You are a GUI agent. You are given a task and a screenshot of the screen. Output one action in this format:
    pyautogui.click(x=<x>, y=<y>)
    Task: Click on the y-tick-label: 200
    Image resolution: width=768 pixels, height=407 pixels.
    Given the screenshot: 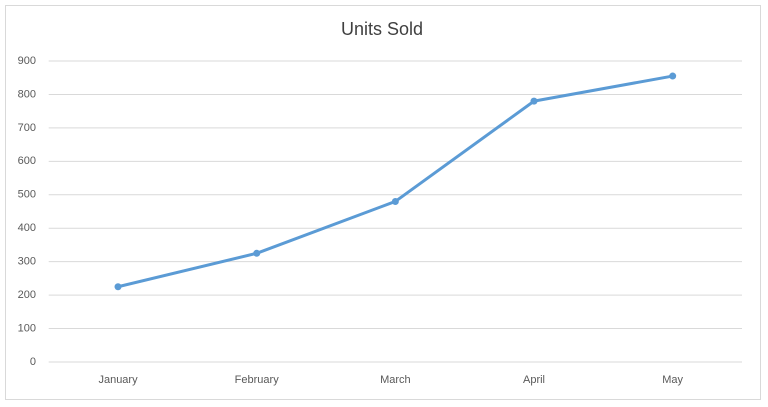 What is the action you would take?
    pyautogui.click(x=27, y=295)
    